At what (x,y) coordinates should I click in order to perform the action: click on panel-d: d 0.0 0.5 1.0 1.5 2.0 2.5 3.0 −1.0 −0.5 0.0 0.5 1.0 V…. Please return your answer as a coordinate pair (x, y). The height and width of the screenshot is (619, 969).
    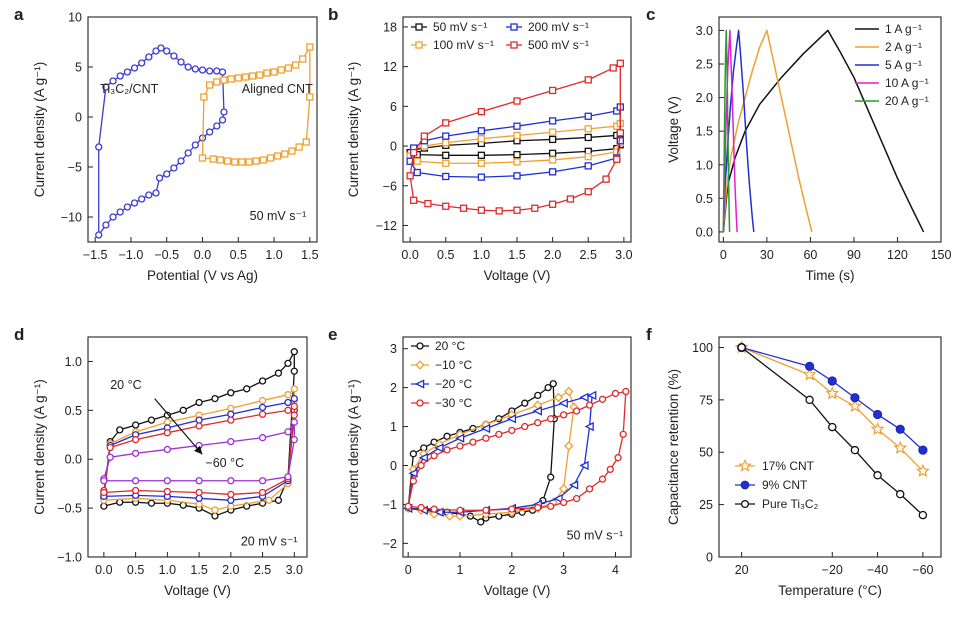
    Looking at the image, I should click on (161, 461).